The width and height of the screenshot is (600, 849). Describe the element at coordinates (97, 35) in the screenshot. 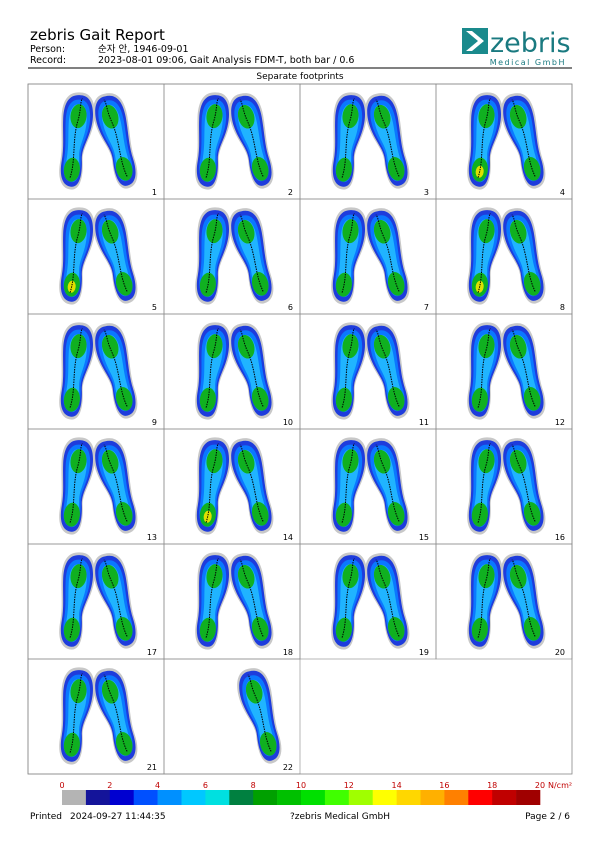

I see `report-title: zebris Gait Report` at that location.